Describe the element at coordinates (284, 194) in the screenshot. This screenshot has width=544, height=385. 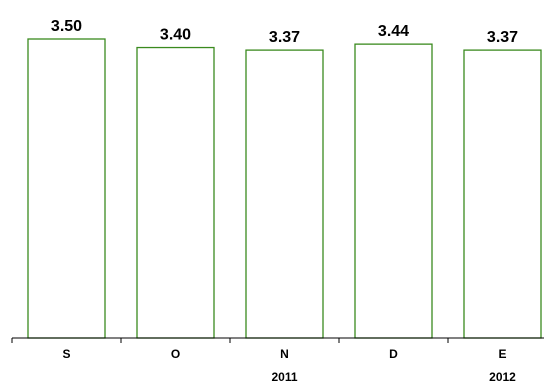
I see `bar-N` at that location.